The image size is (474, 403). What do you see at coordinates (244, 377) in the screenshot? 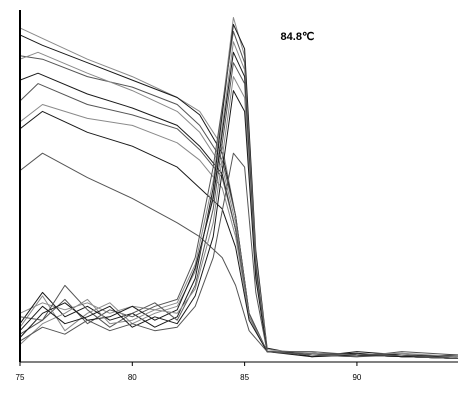
I see `x-tick-label: 85` at bounding box center [244, 377].